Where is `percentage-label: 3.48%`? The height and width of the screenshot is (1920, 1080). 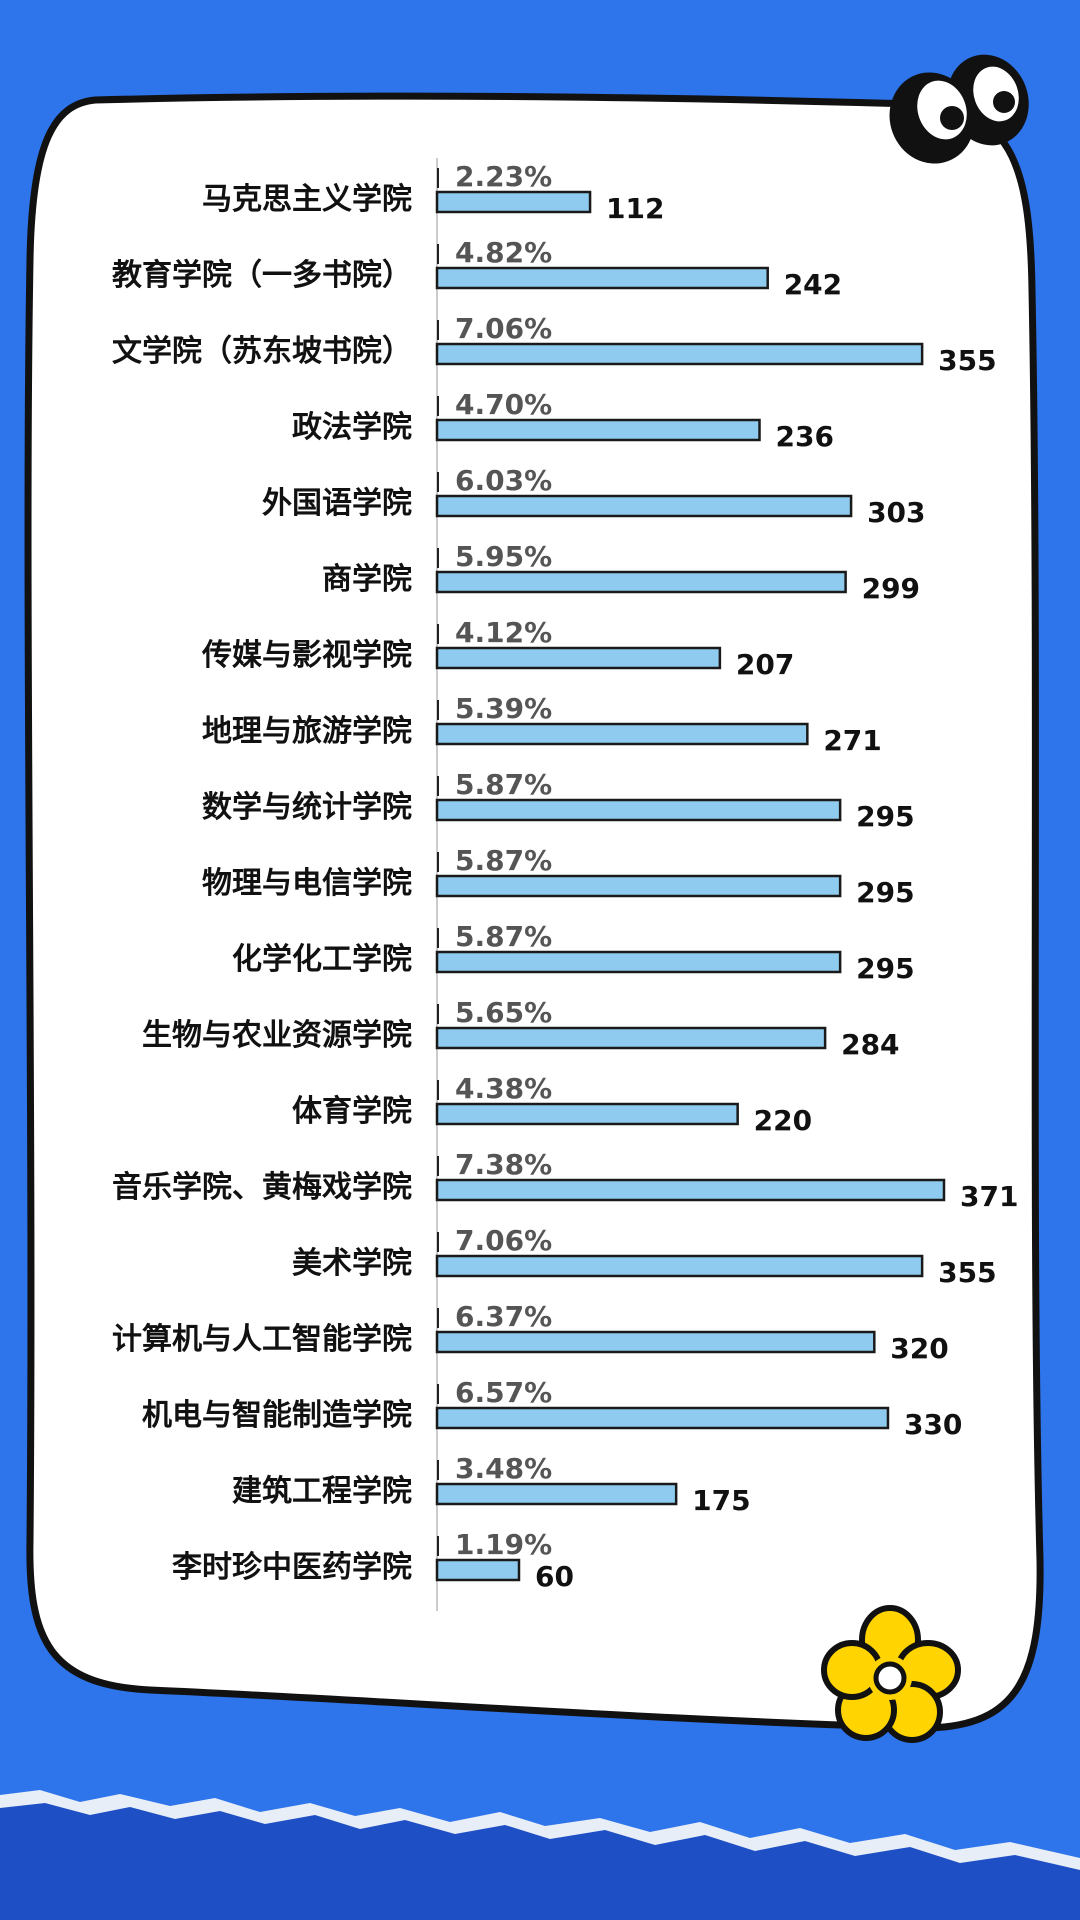
percentage-label: 3.48% is located at coordinates (503, 1468).